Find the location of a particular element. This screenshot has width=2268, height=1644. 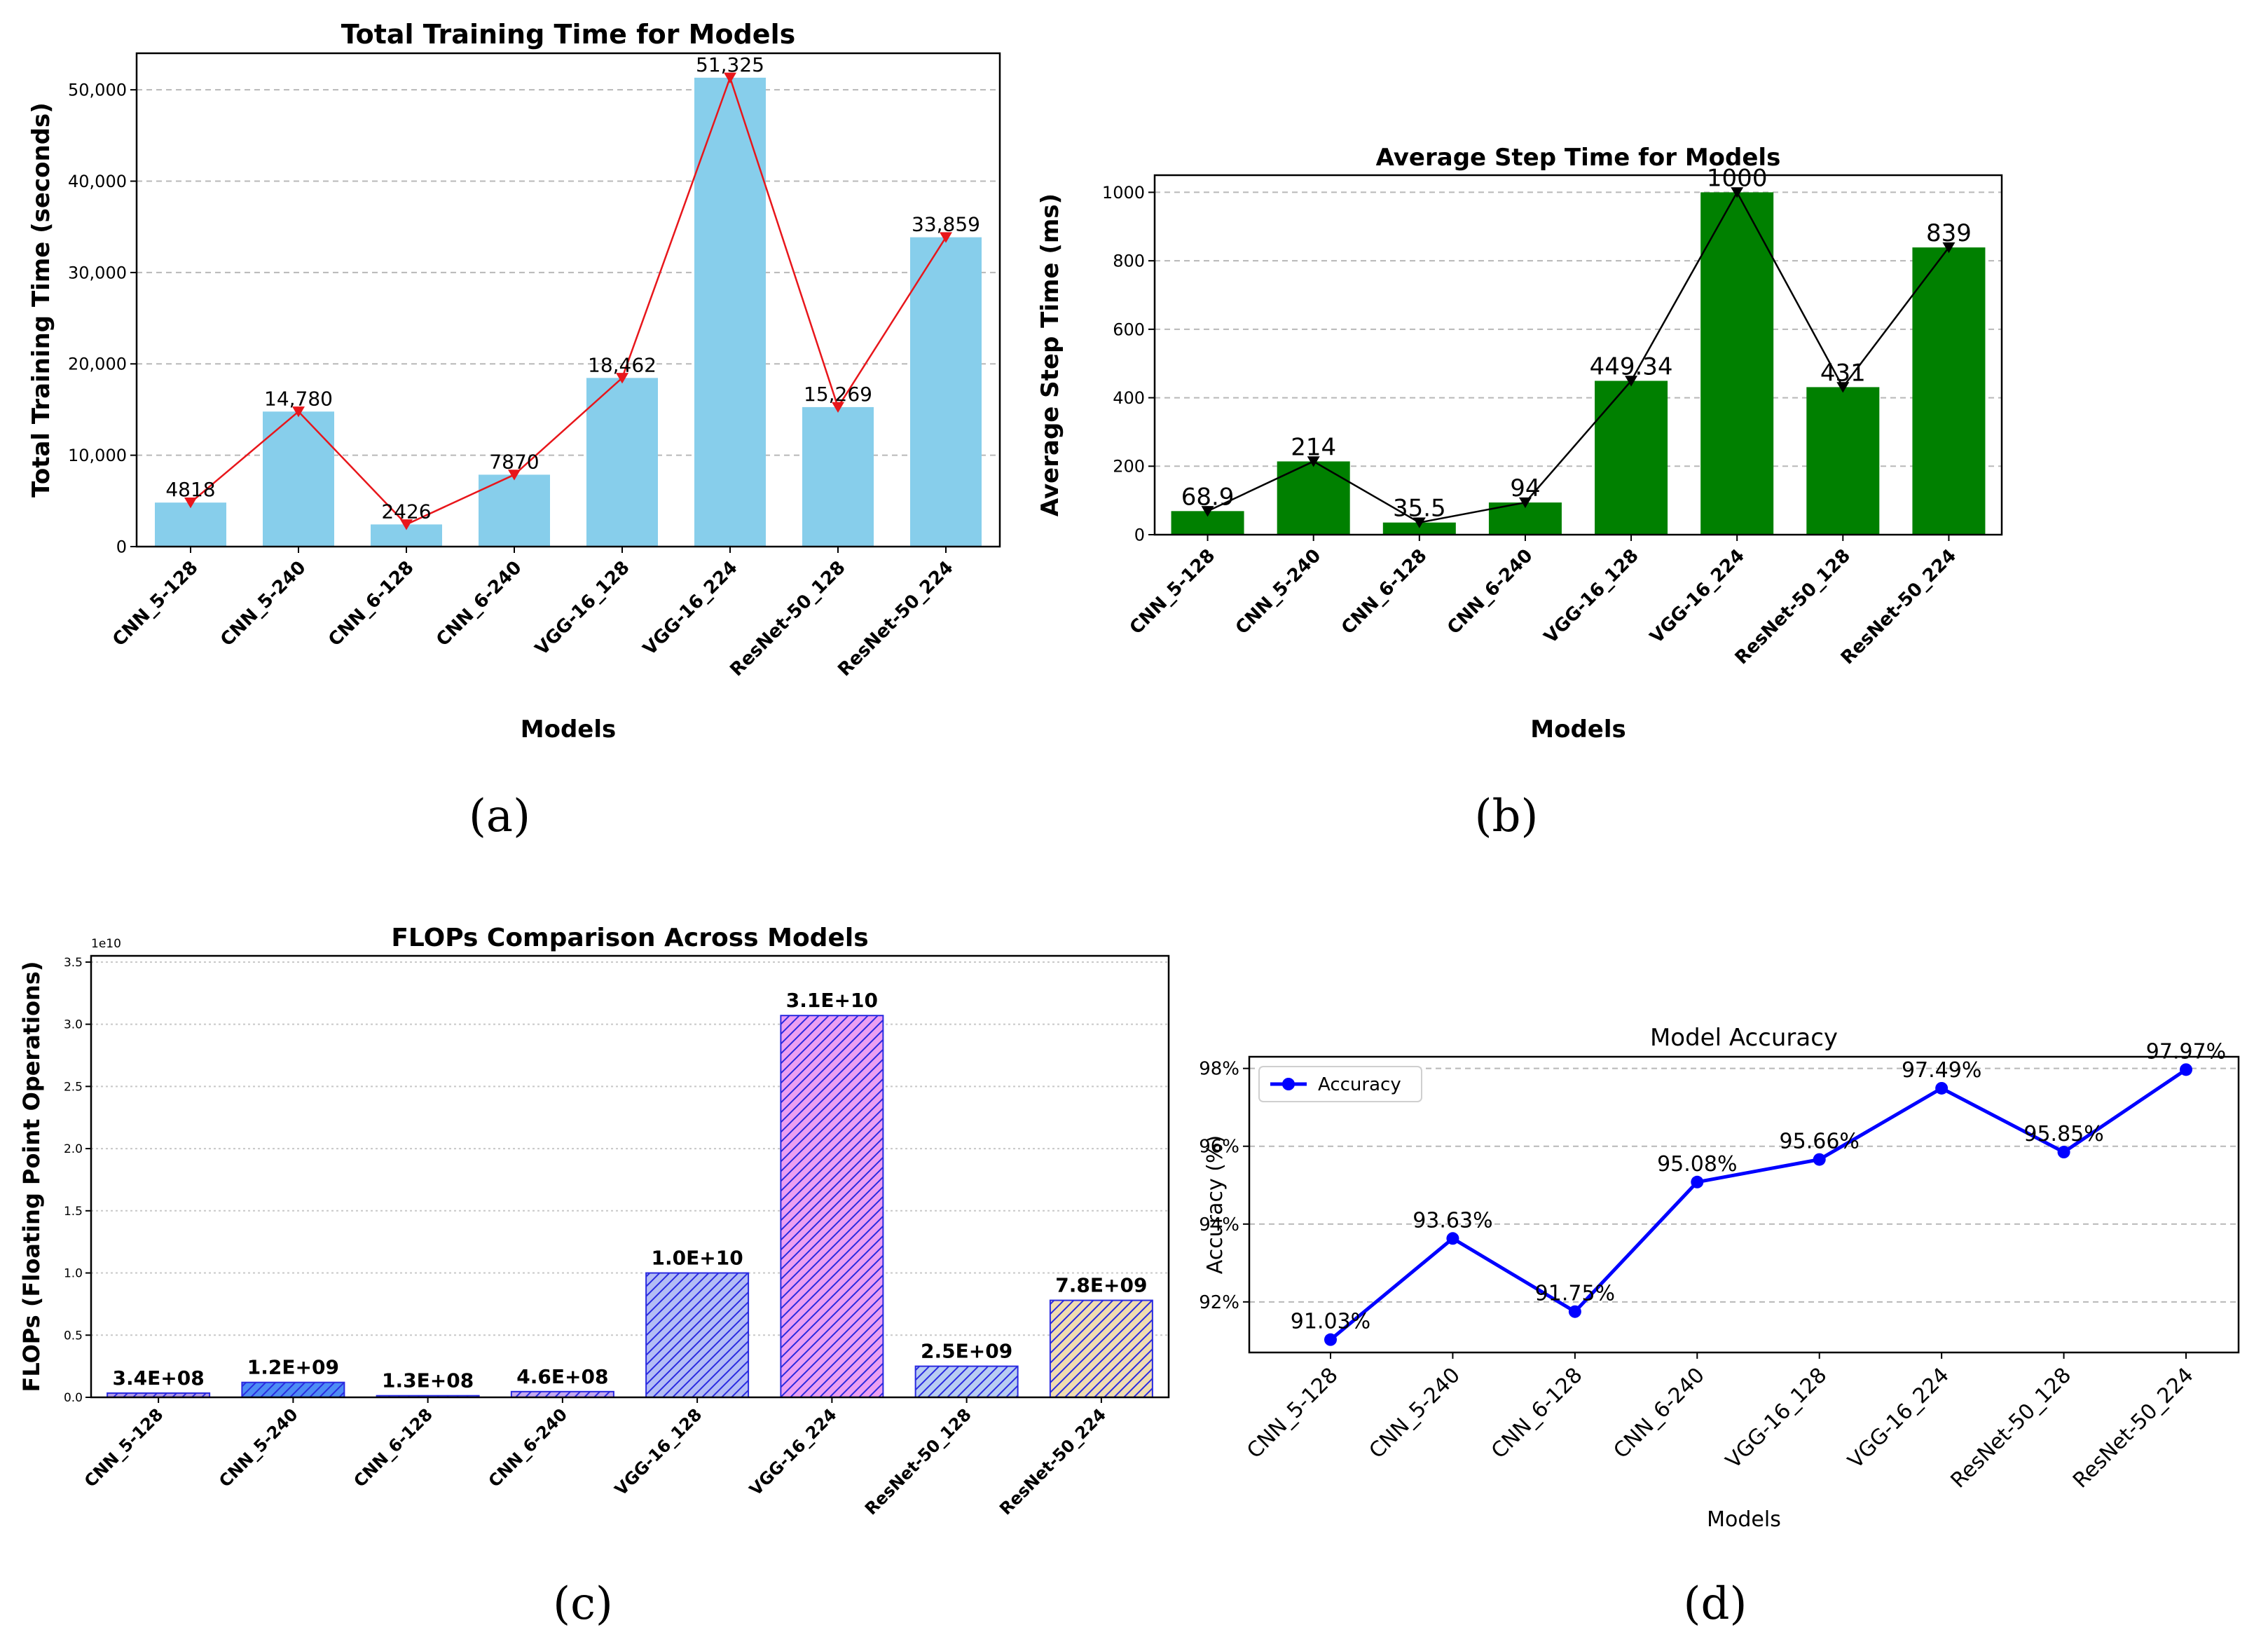

chart-title: Total Training Time for Models is located at coordinates (568, 34).